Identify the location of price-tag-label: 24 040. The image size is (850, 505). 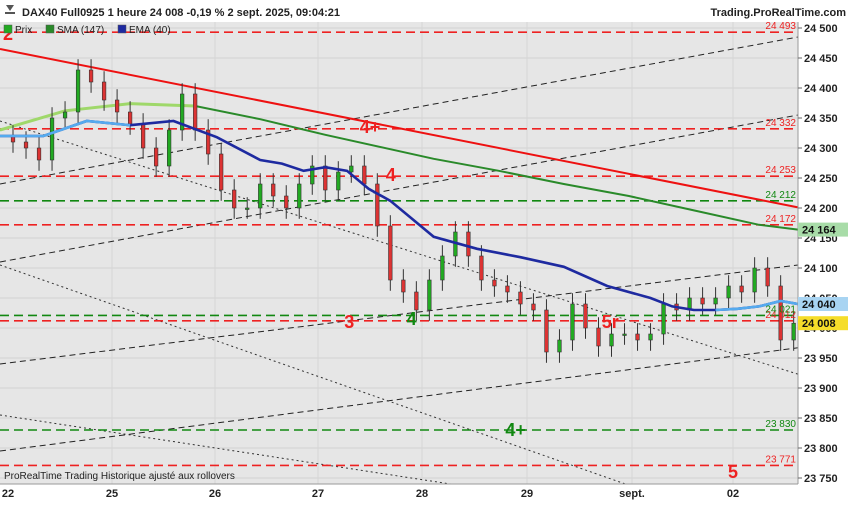
(819, 305).